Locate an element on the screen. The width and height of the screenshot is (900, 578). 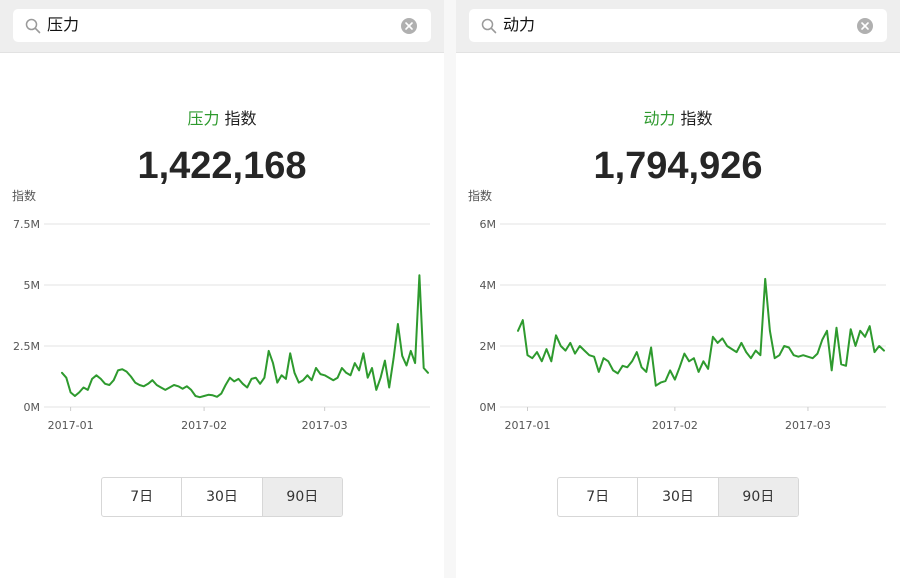
search-input: 压力 is located at coordinates (222, 25).